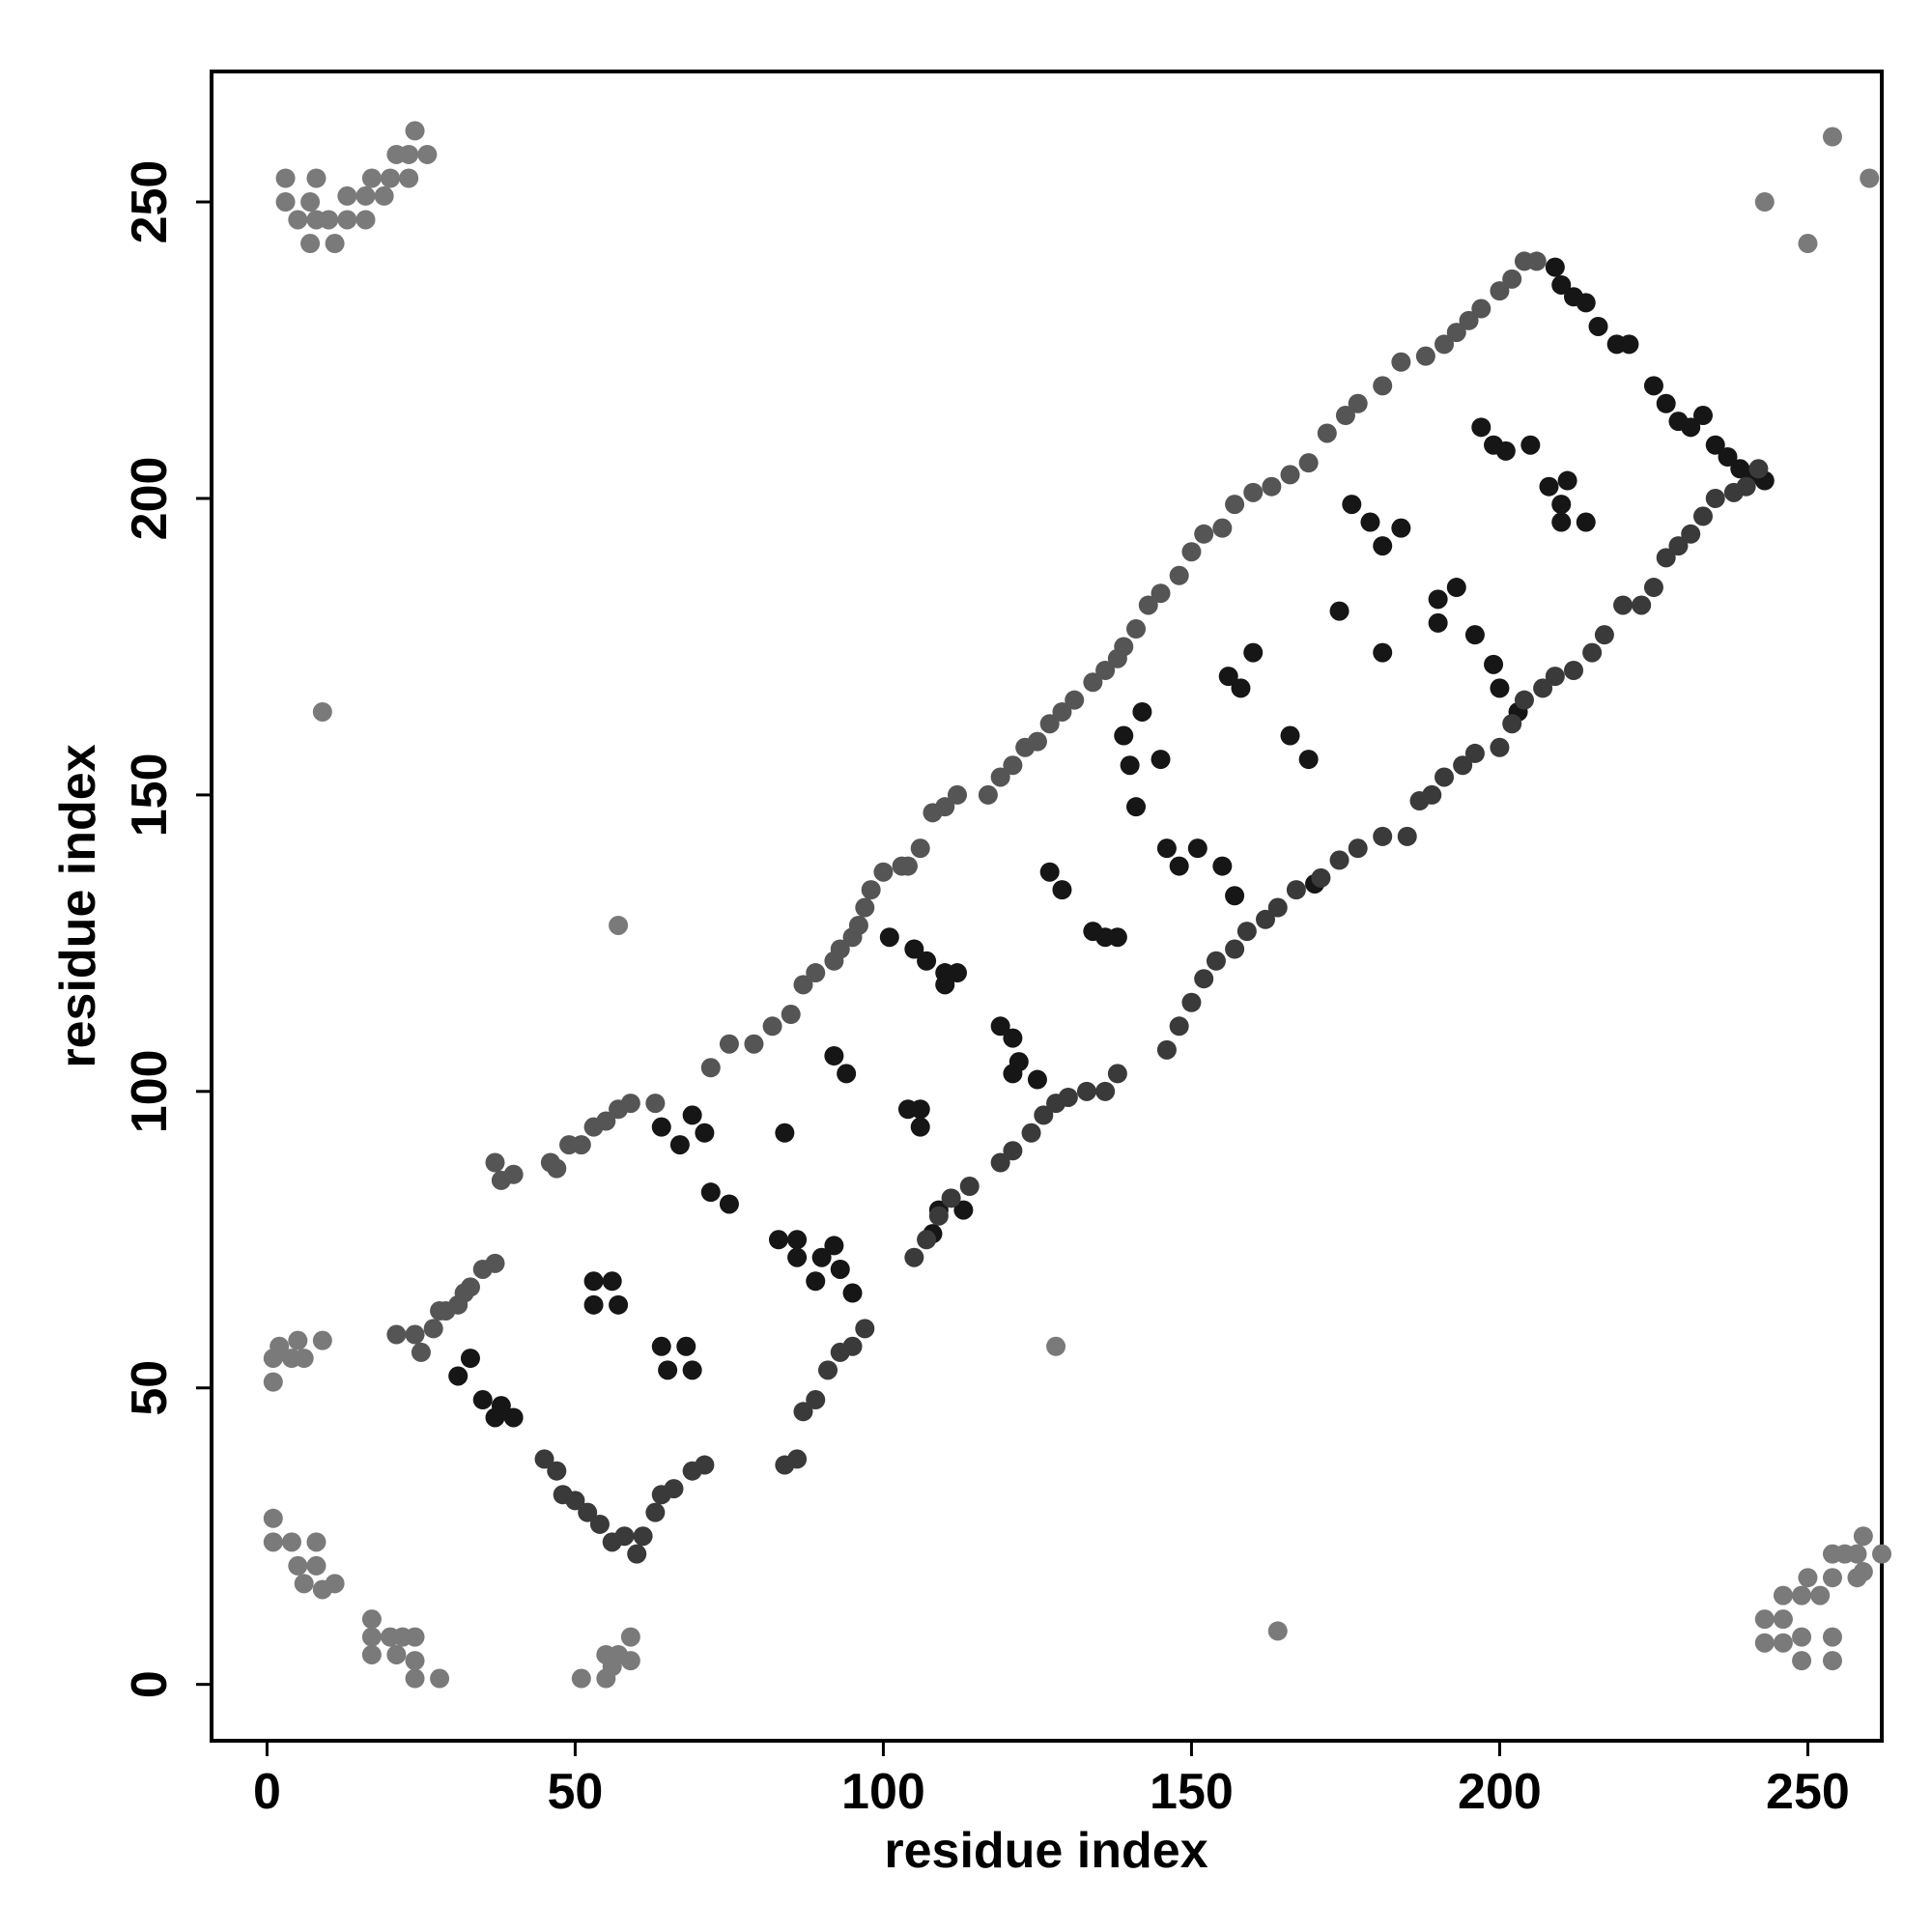 The width and height of the screenshot is (1932, 1932). Describe the element at coordinates (150, 1091) in the screenshot. I see `y-tick-label: 100` at that location.